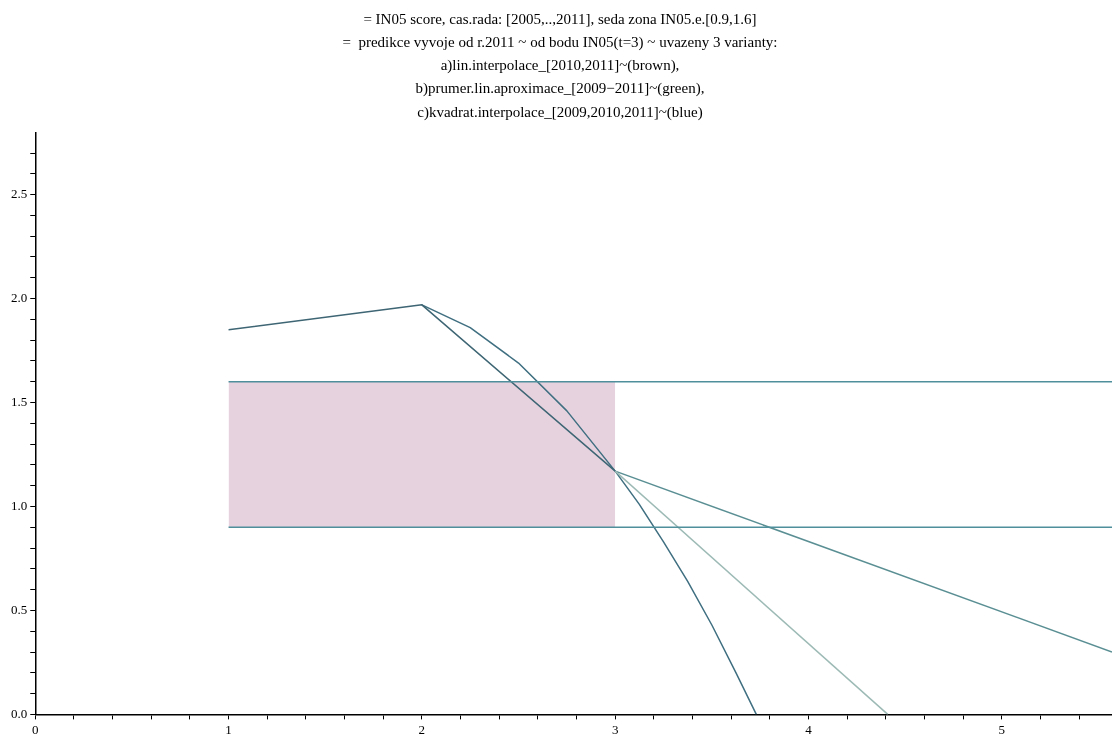 Image resolution: width=1120 pixels, height=749 pixels. Describe the element at coordinates (19, 609) in the screenshot. I see `y-tick-label: 0.5` at that location.